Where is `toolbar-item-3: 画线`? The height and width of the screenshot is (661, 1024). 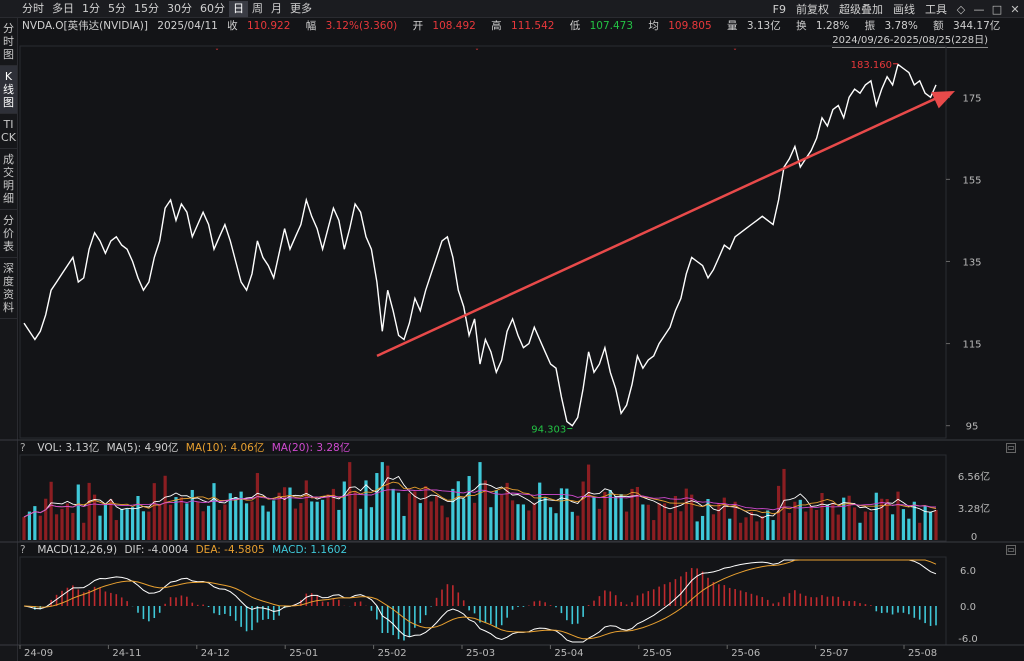
toolbar-item-3: 画线 is located at coordinates (904, 9).